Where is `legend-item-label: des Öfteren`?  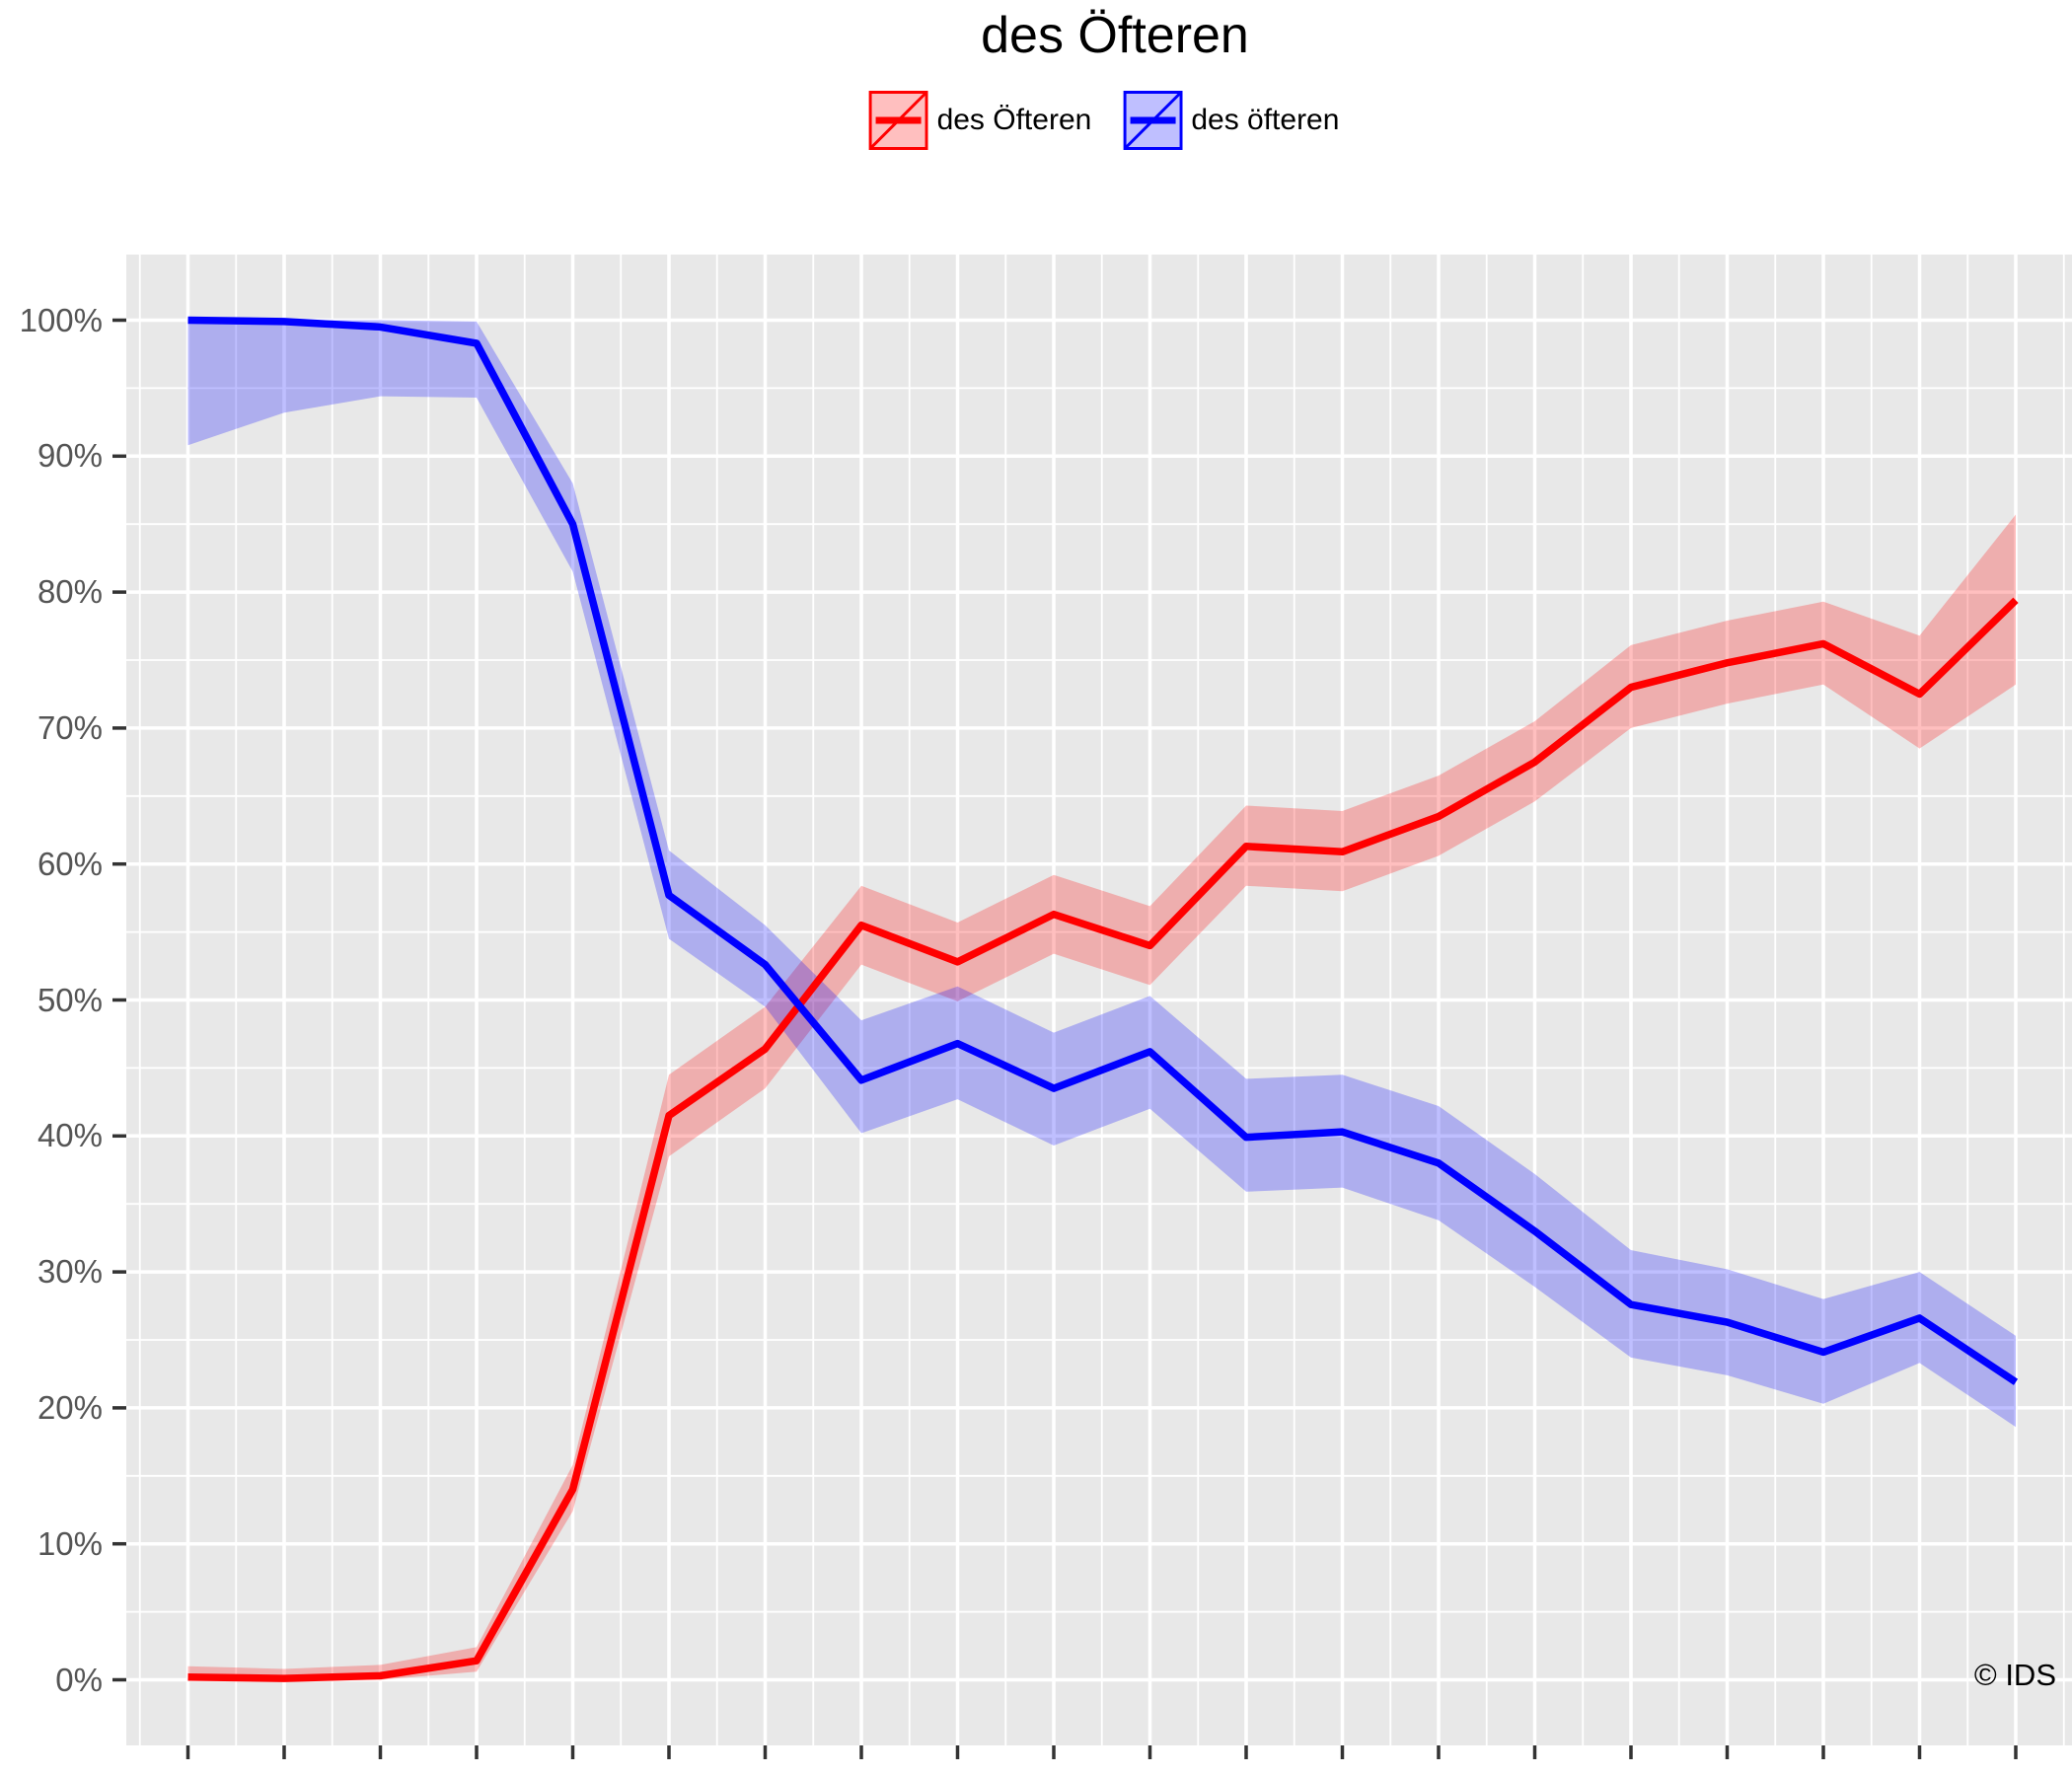
legend-item-label: des Öfteren is located at coordinates (1014, 120).